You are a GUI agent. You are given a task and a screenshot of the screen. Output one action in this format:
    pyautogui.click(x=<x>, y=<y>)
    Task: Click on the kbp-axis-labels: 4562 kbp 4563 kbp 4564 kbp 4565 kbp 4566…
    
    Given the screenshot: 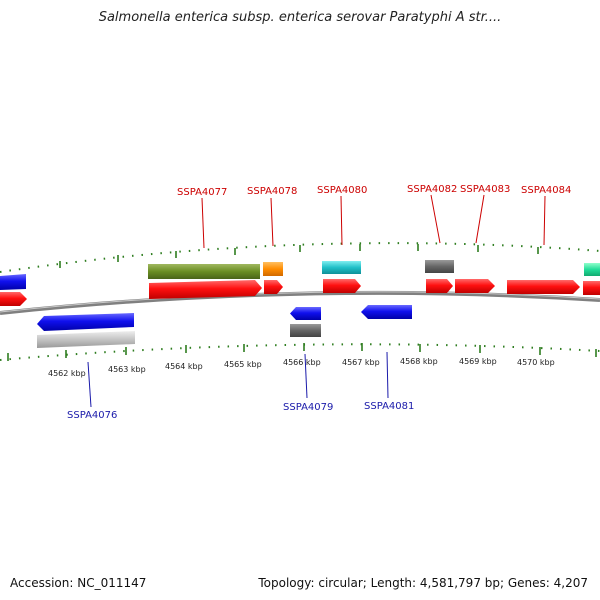 What is the action you would take?
    pyautogui.click(x=301, y=367)
    